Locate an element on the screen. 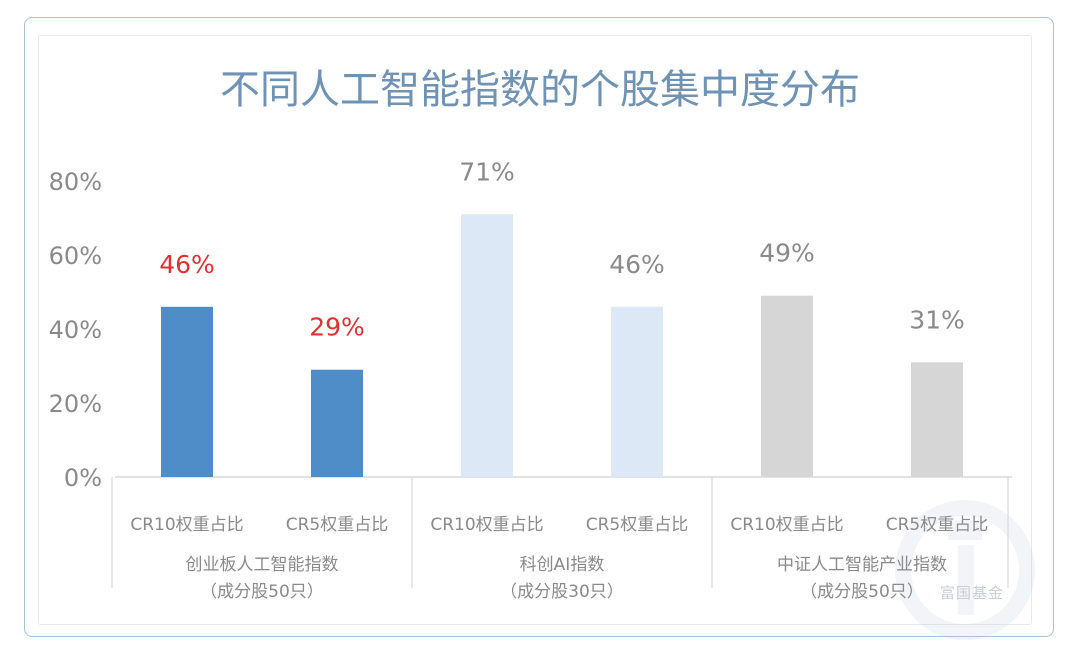 This screenshot has height=654, width=1080. y-tick-label: 80% is located at coordinates (75, 182).